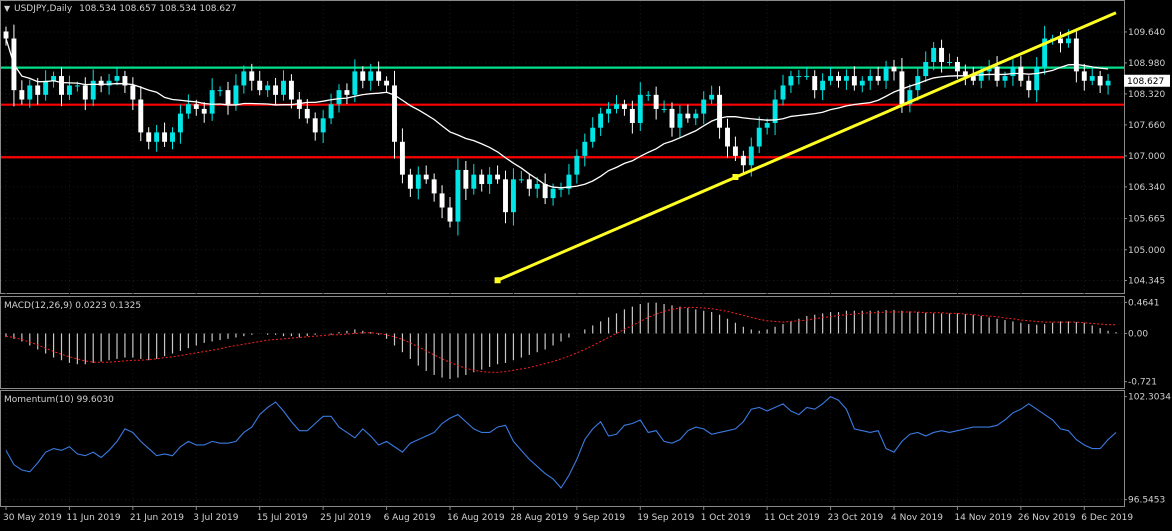  Describe the element at coordinates (983, 518) in the screenshot. I see `x-tick-label: 14 Nov 2019` at that location.